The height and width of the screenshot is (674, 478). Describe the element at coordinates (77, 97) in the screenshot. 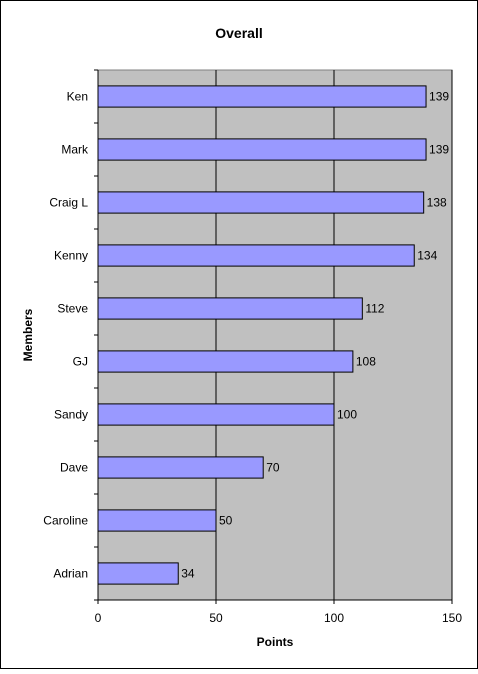

I see `category-label-ken: Ken` at that location.